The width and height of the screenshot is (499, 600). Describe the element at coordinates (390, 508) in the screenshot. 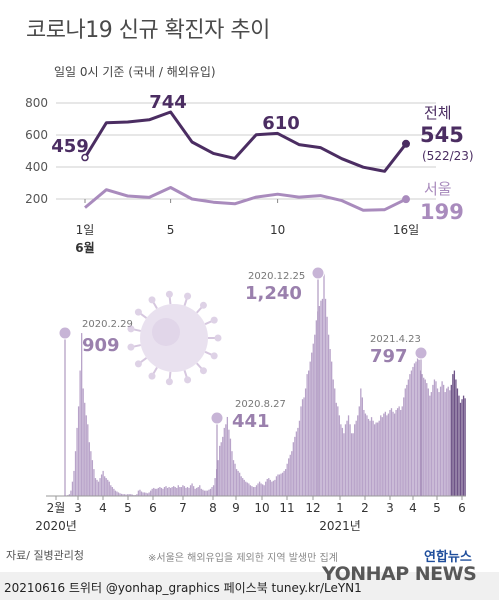

I see `x-tick-label: 3` at that location.